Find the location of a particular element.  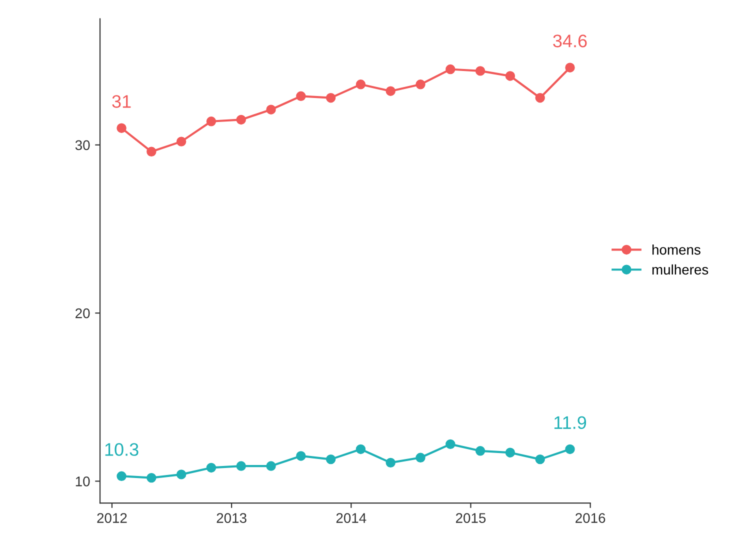

data-label: 11.9 is located at coordinates (570, 422).